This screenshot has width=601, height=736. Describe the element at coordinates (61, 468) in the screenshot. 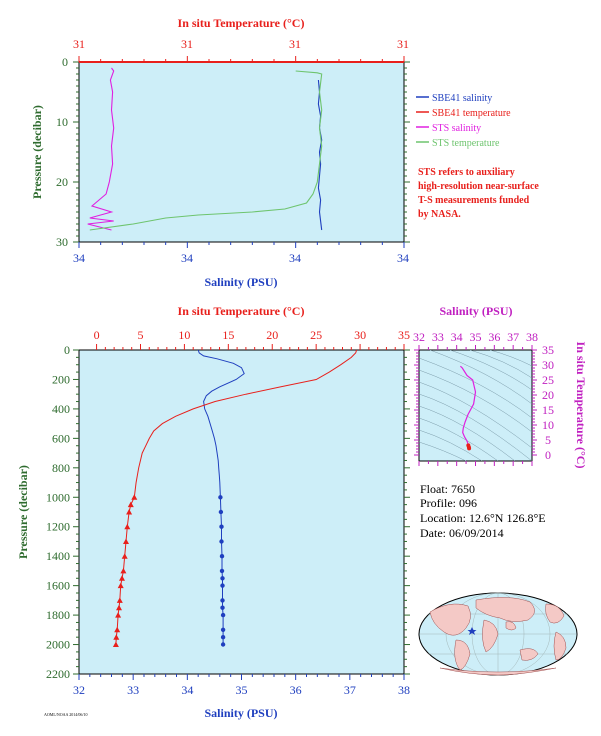

I see `p2-y-tick-label: 800` at that location.